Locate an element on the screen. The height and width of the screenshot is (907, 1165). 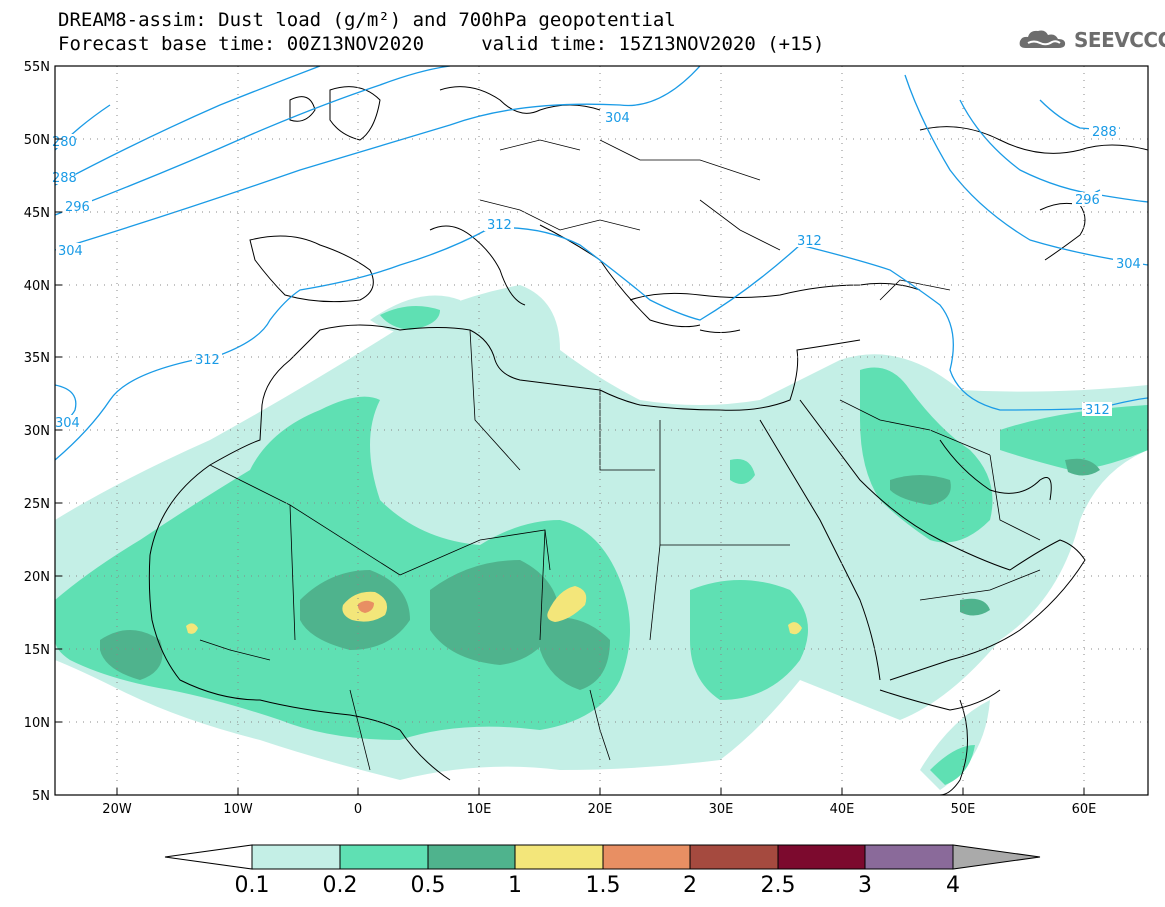
cloud-icon is located at coordinates (1042, 39).